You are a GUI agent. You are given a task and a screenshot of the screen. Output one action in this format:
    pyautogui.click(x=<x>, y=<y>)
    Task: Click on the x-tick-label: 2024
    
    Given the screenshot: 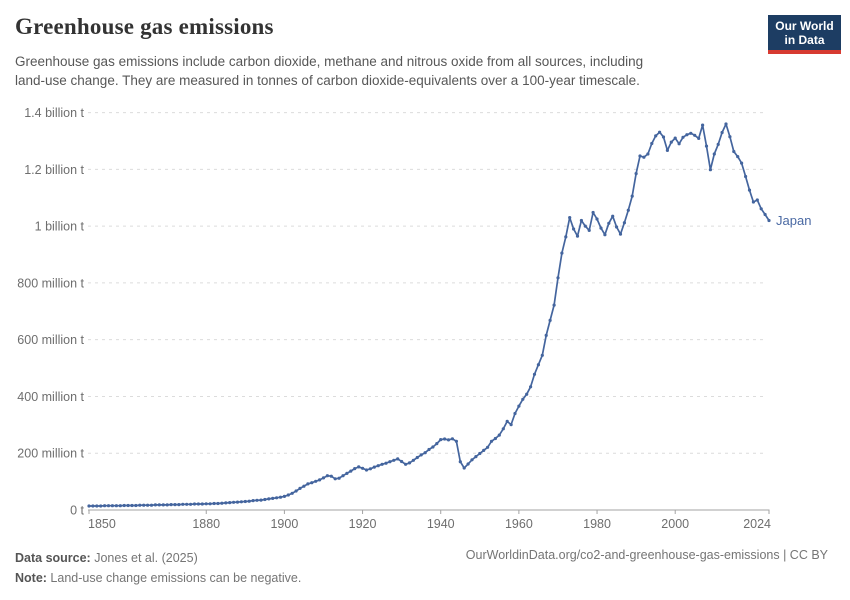 What is the action you would take?
    pyautogui.click(x=757, y=524)
    